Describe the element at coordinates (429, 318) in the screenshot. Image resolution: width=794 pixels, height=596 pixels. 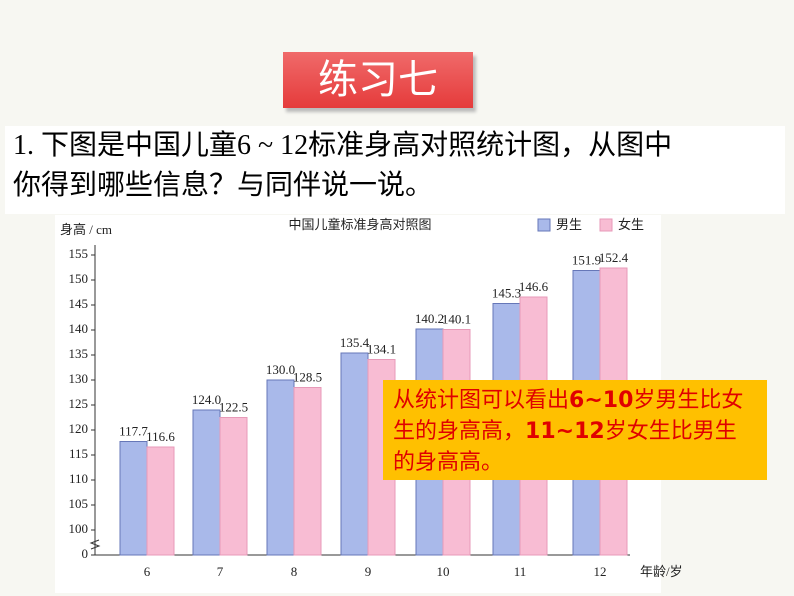
I see `value-label: 140.2` at that location.